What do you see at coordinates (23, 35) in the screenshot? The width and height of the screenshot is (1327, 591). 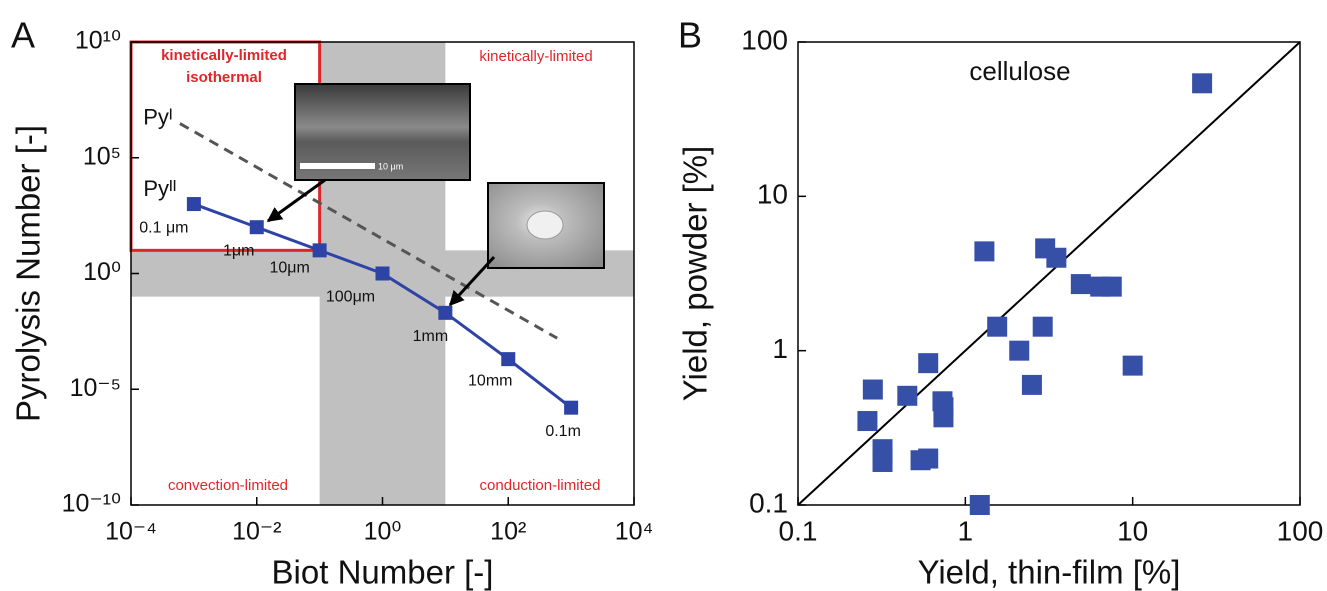 I see `panel-label: A` at bounding box center [23, 35].